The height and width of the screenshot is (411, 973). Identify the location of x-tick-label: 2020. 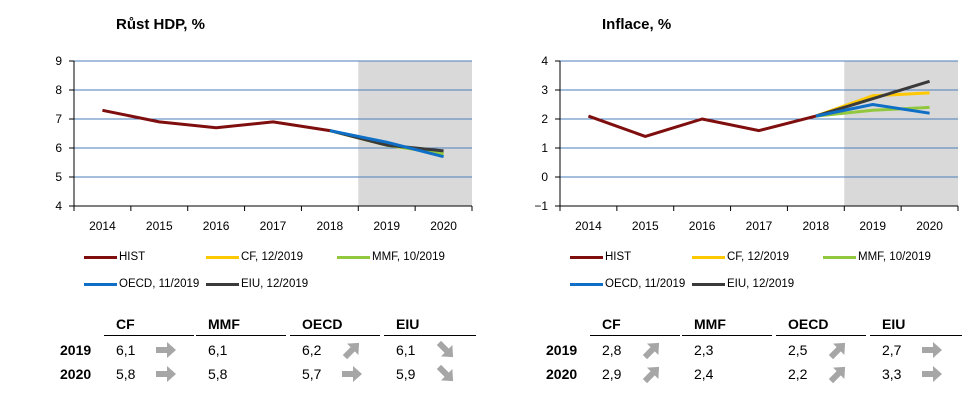
(929, 226).